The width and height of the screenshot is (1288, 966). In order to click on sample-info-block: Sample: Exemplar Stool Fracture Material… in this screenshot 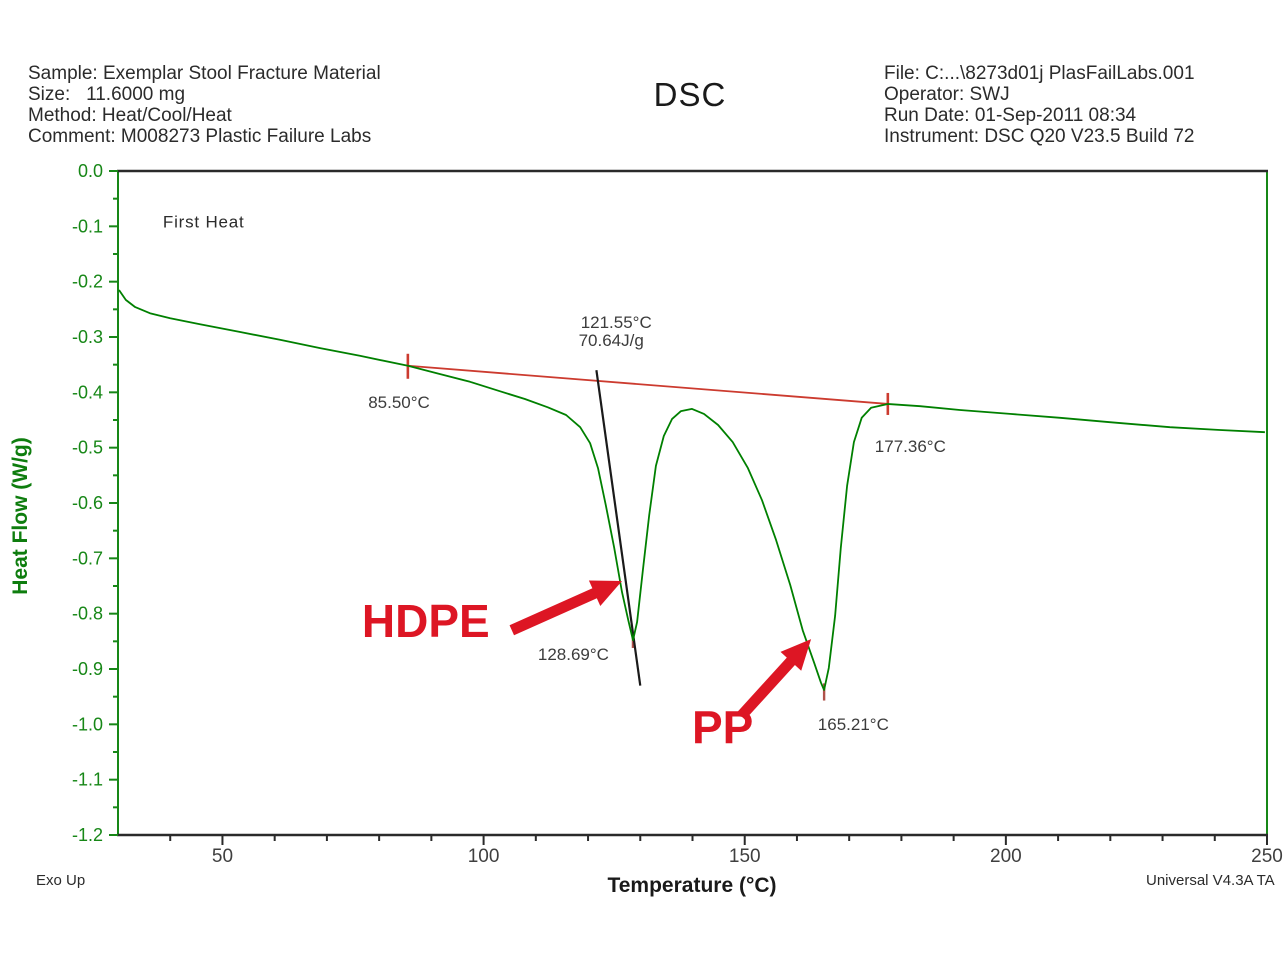, I will do `click(204, 105)`.